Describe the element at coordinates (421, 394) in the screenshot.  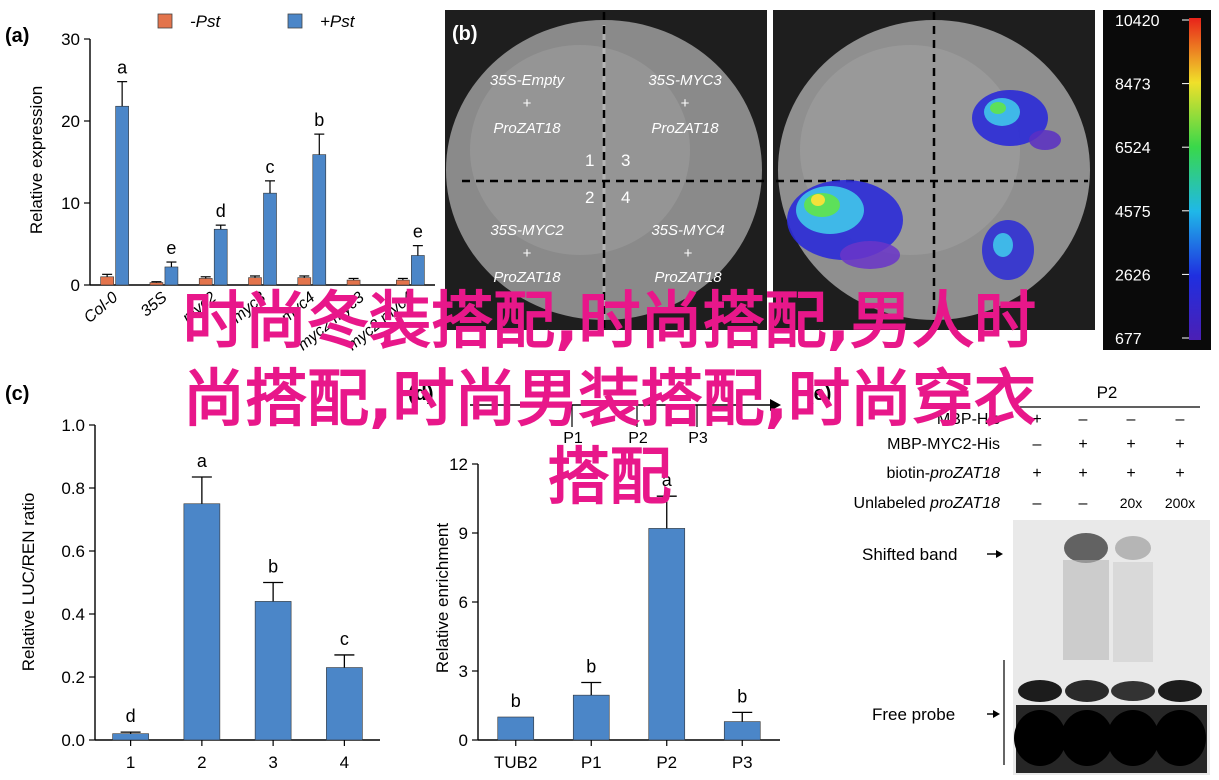
I see `panel-d-label: (d)` at that location.